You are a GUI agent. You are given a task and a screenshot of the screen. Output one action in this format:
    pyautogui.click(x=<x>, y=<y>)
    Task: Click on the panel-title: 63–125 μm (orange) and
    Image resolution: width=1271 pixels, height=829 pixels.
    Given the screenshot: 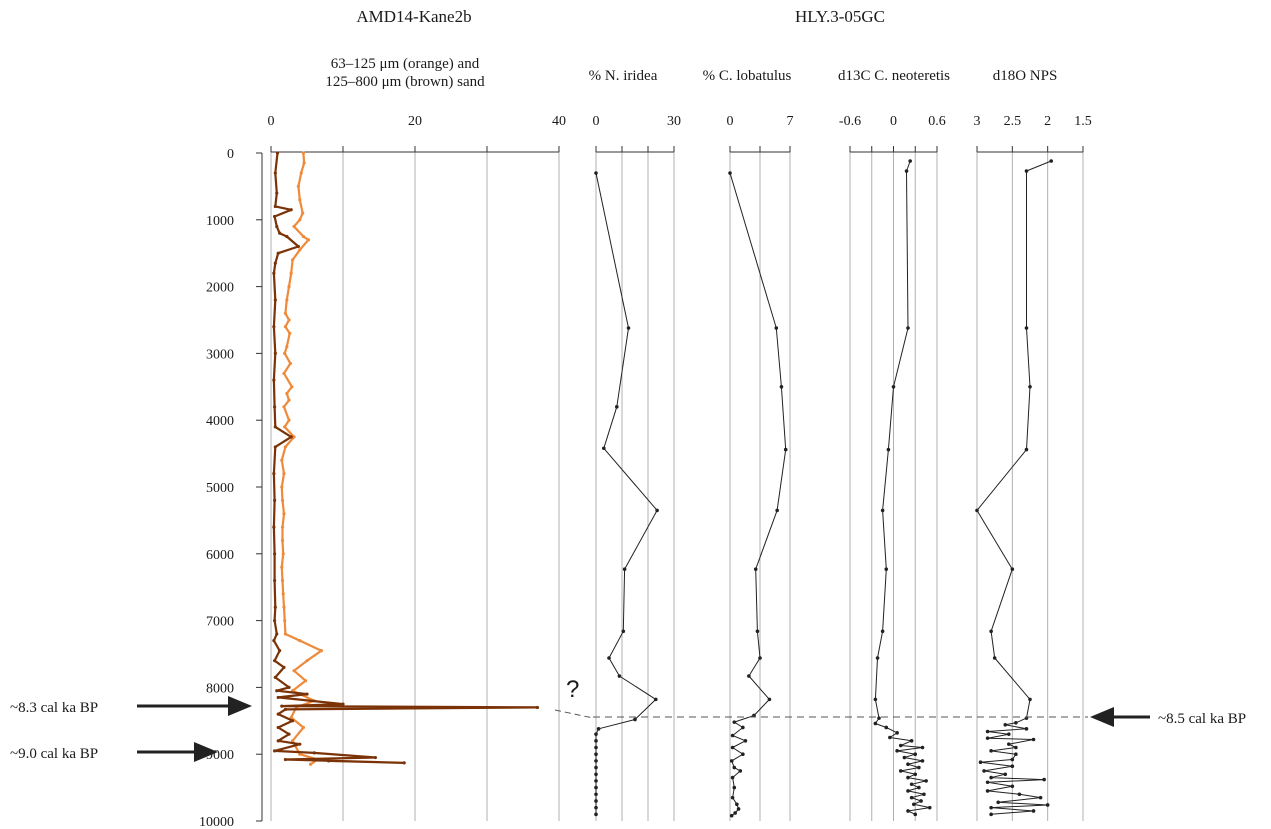 What is the action you would take?
    pyautogui.click(x=405, y=64)
    